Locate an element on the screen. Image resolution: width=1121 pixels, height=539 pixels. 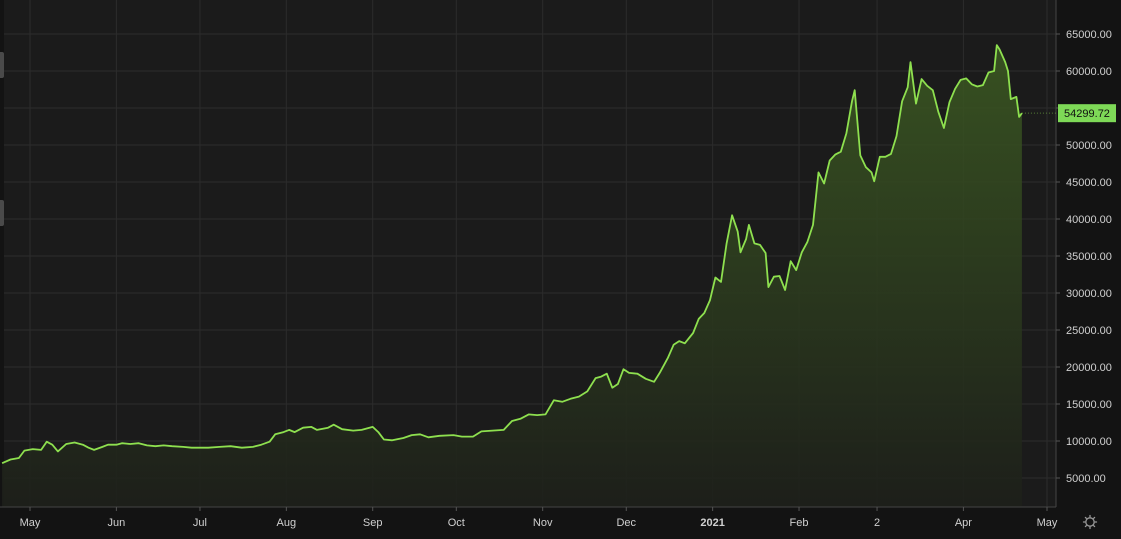
x-tick-label: Feb is located at coordinates (799, 523).